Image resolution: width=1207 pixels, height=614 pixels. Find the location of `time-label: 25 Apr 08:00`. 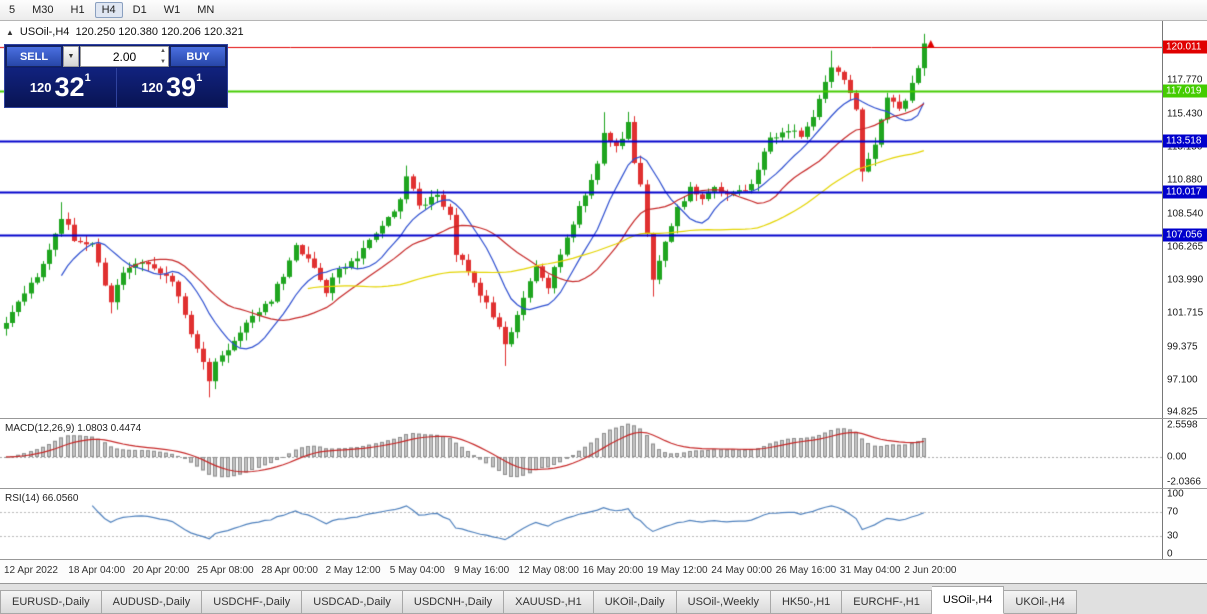

time-label: 25 Apr 08:00 is located at coordinates (225, 570).